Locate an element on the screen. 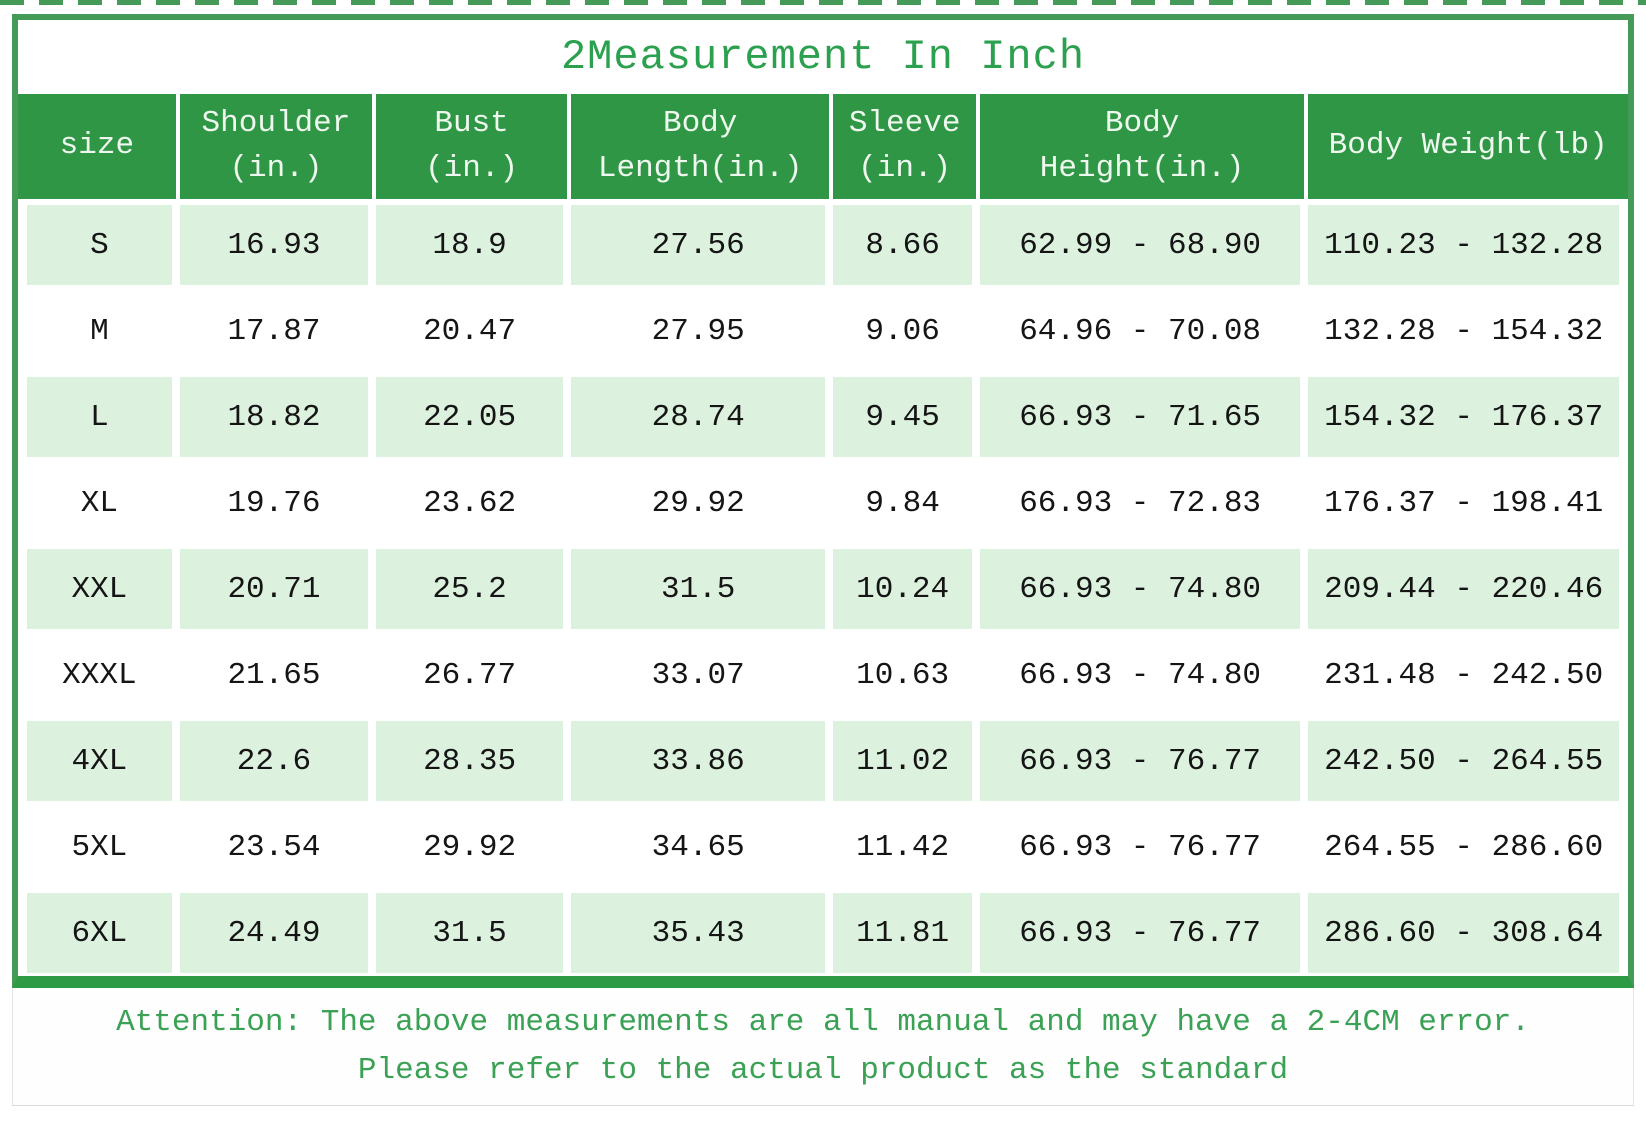  cell-sleeve_in: 11.81 is located at coordinates (902, 933).